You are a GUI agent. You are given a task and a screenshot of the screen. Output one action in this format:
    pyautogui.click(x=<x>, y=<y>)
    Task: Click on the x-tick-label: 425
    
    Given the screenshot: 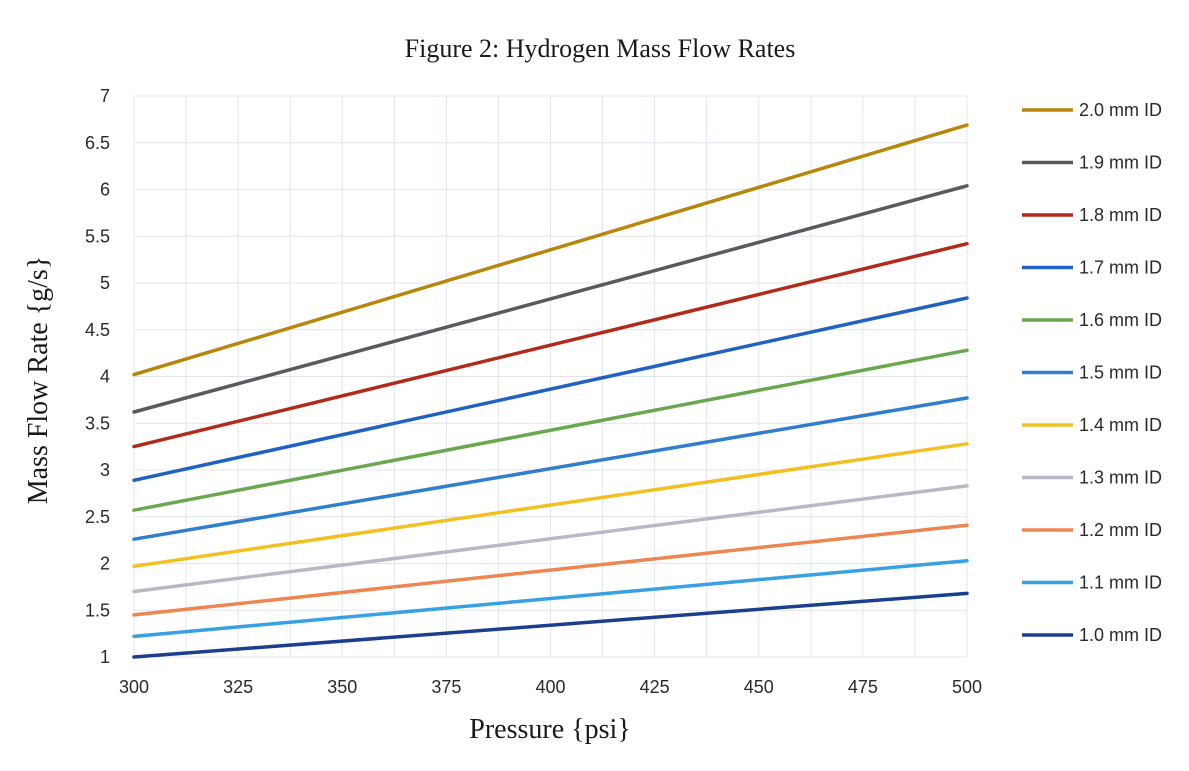 What is the action you would take?
    pyautogui.click(x=655, y=687)
    